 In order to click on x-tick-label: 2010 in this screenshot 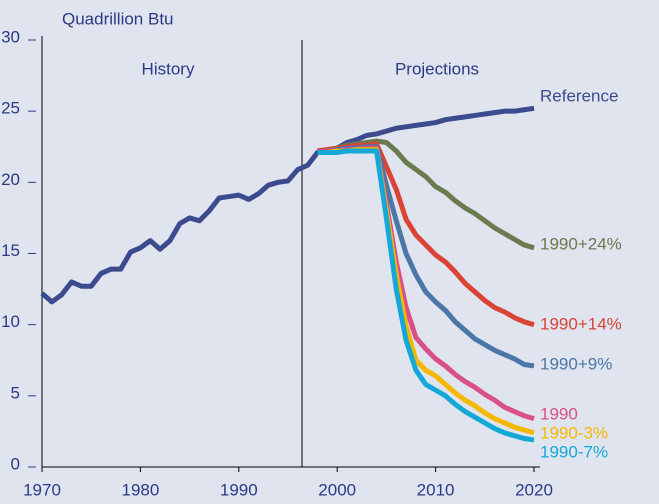, I will do `click(436, 489)`.